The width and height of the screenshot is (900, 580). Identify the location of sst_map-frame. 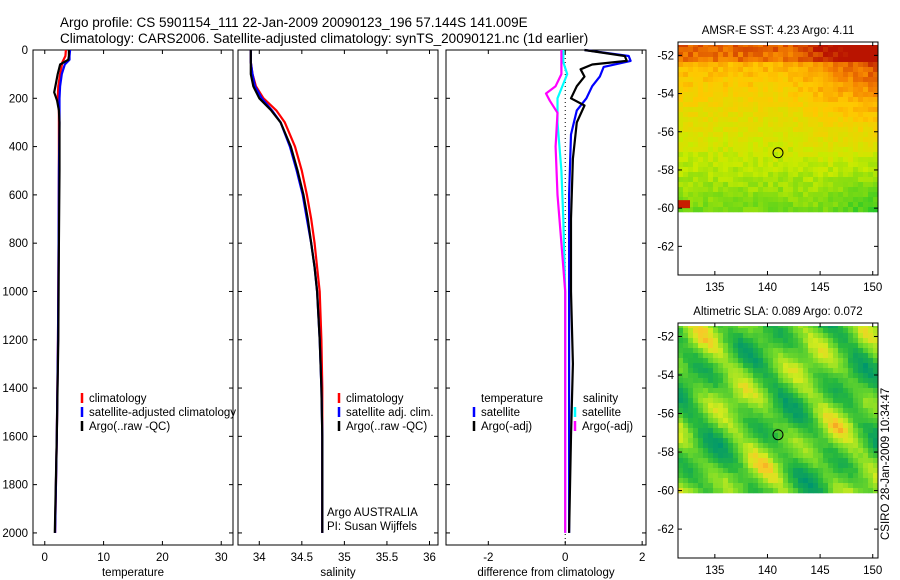
(778, 158).